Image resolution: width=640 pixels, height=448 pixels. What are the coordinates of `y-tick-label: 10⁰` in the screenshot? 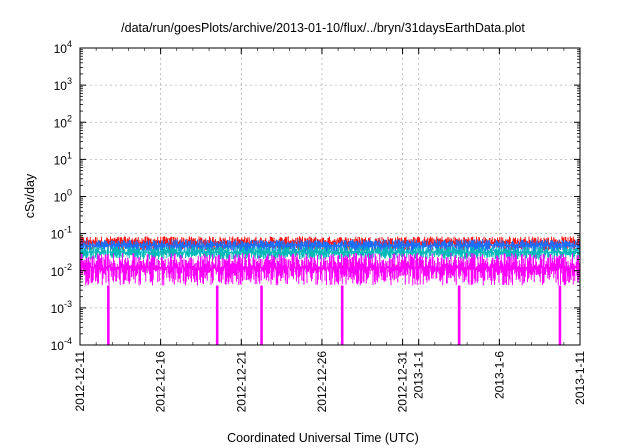 It's located at (63, 196).